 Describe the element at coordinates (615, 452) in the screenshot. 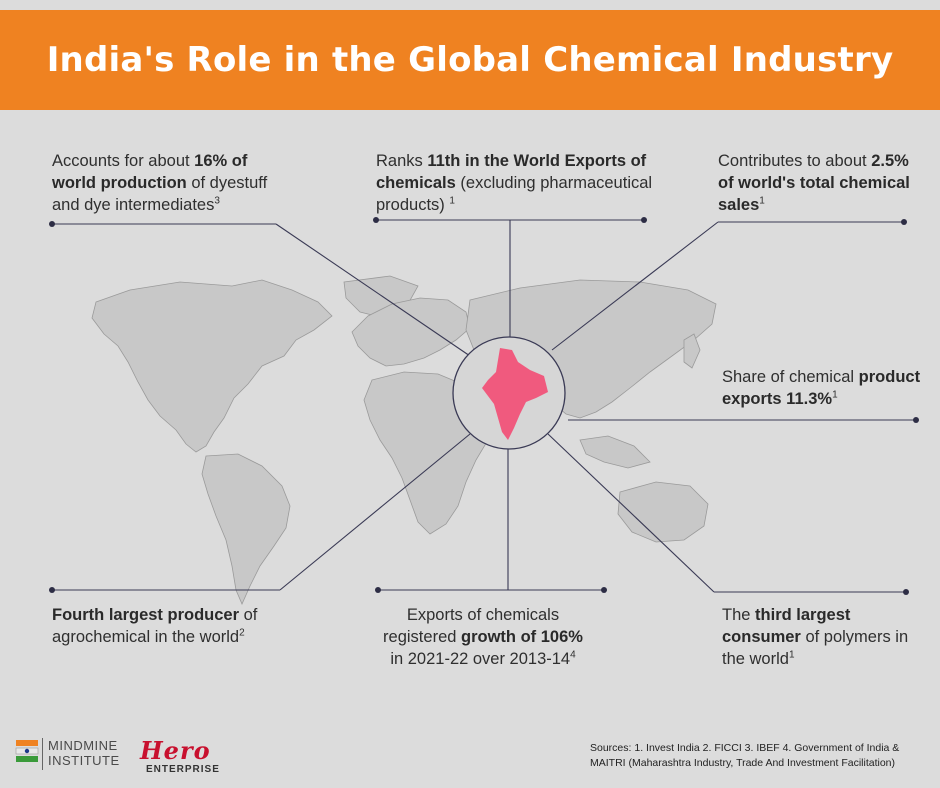

I see `southeast-asia-shape` at that location.